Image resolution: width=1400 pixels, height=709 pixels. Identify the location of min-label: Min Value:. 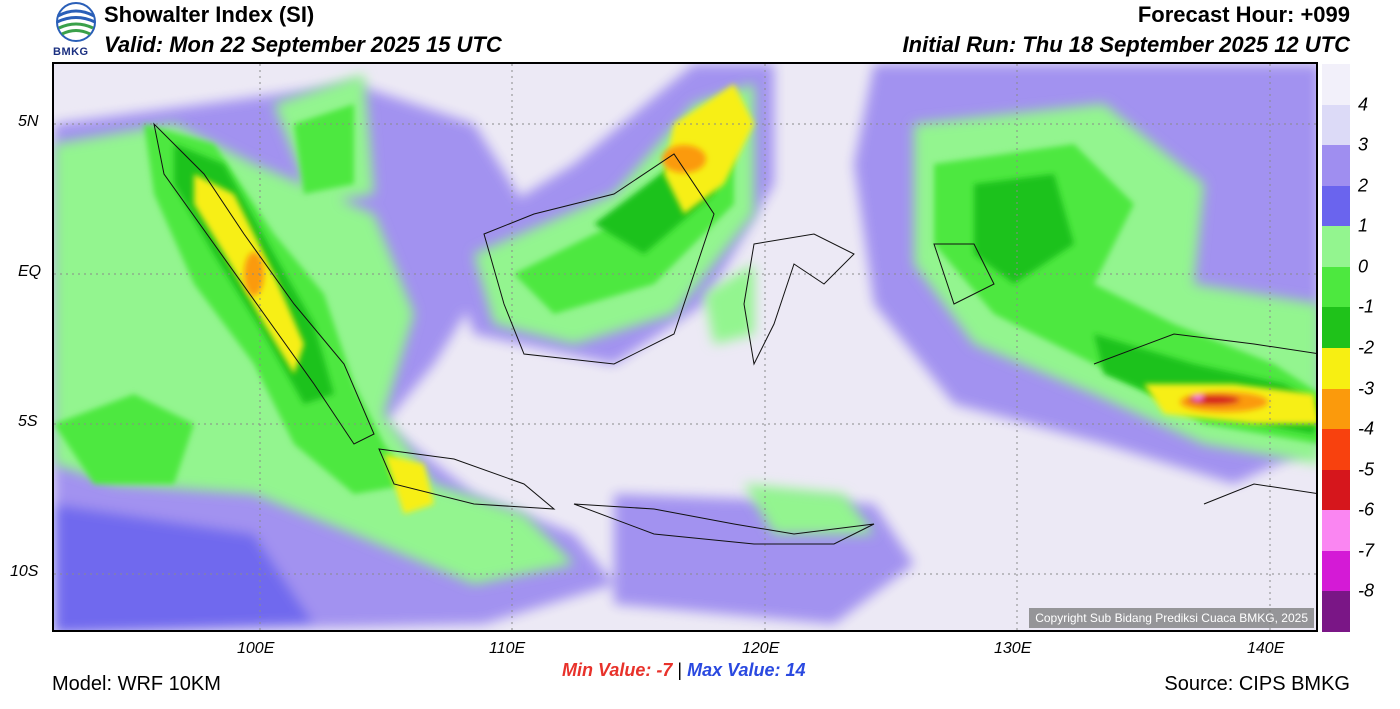
(607, 670).